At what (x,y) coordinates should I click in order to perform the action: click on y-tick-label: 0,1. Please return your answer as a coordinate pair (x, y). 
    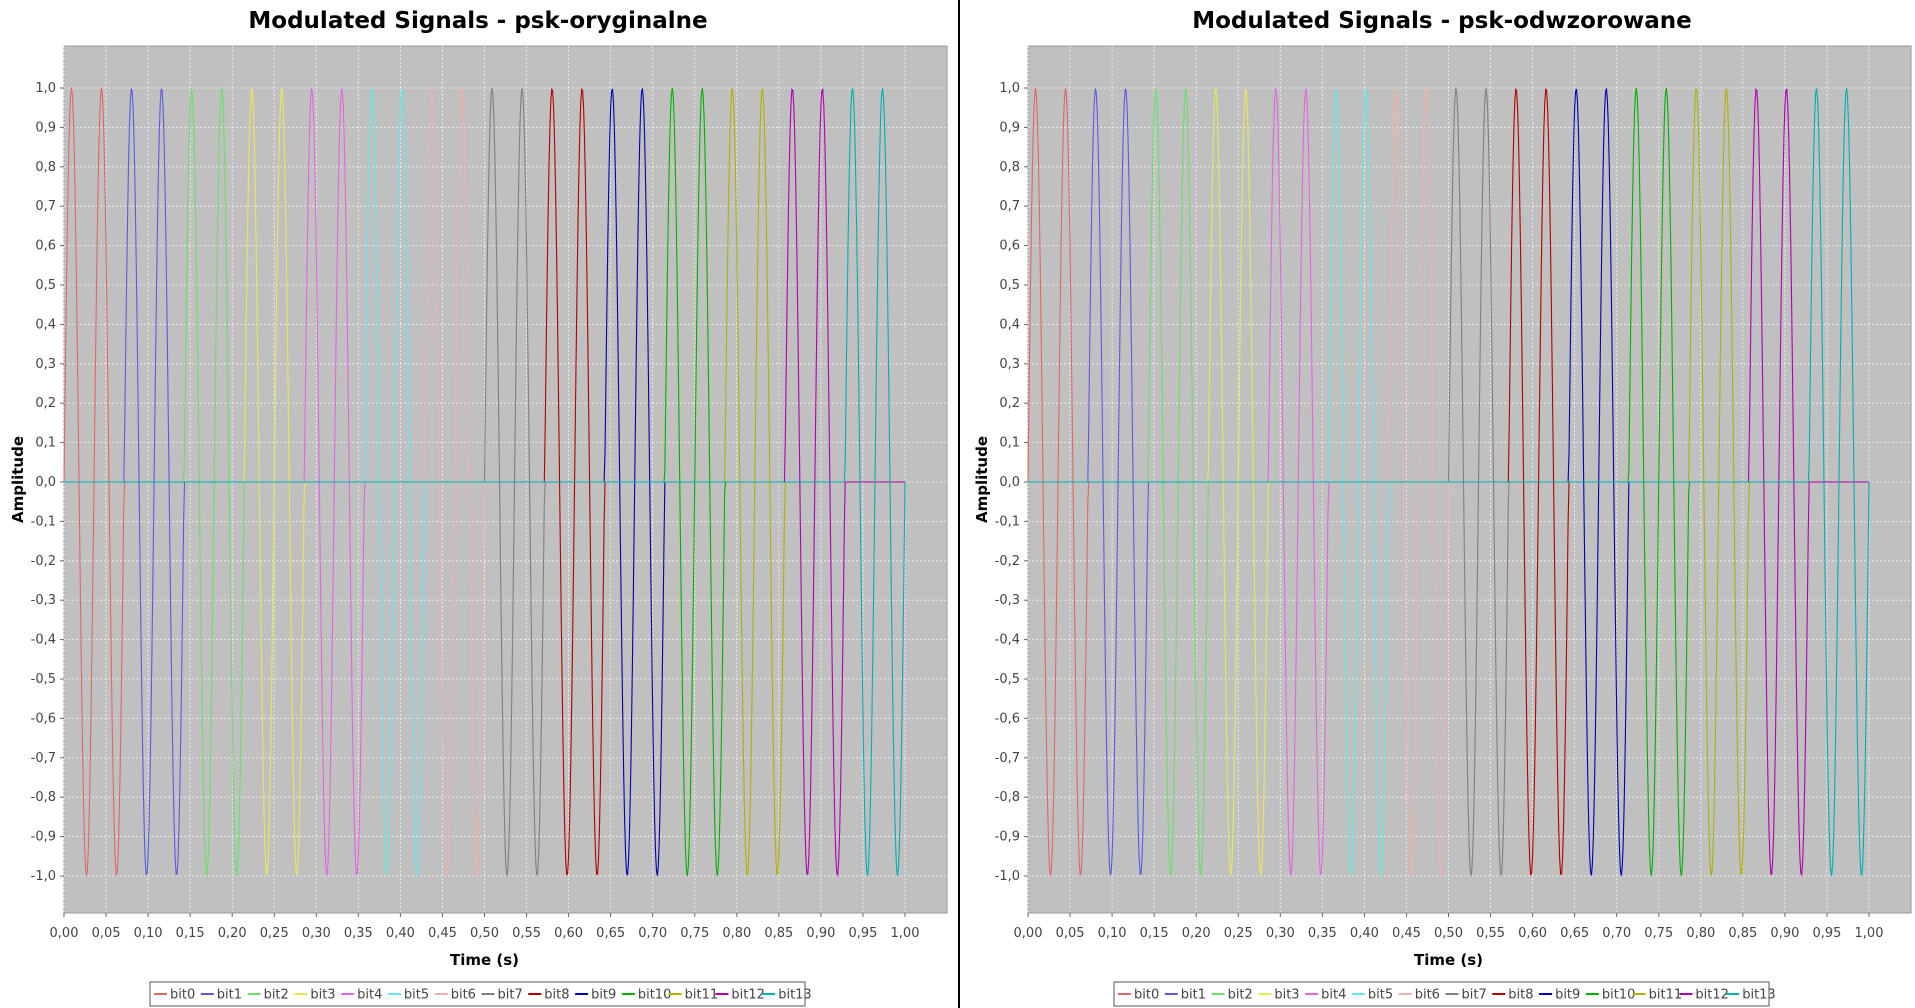
    Looking at the image, I should click on (45, 443).